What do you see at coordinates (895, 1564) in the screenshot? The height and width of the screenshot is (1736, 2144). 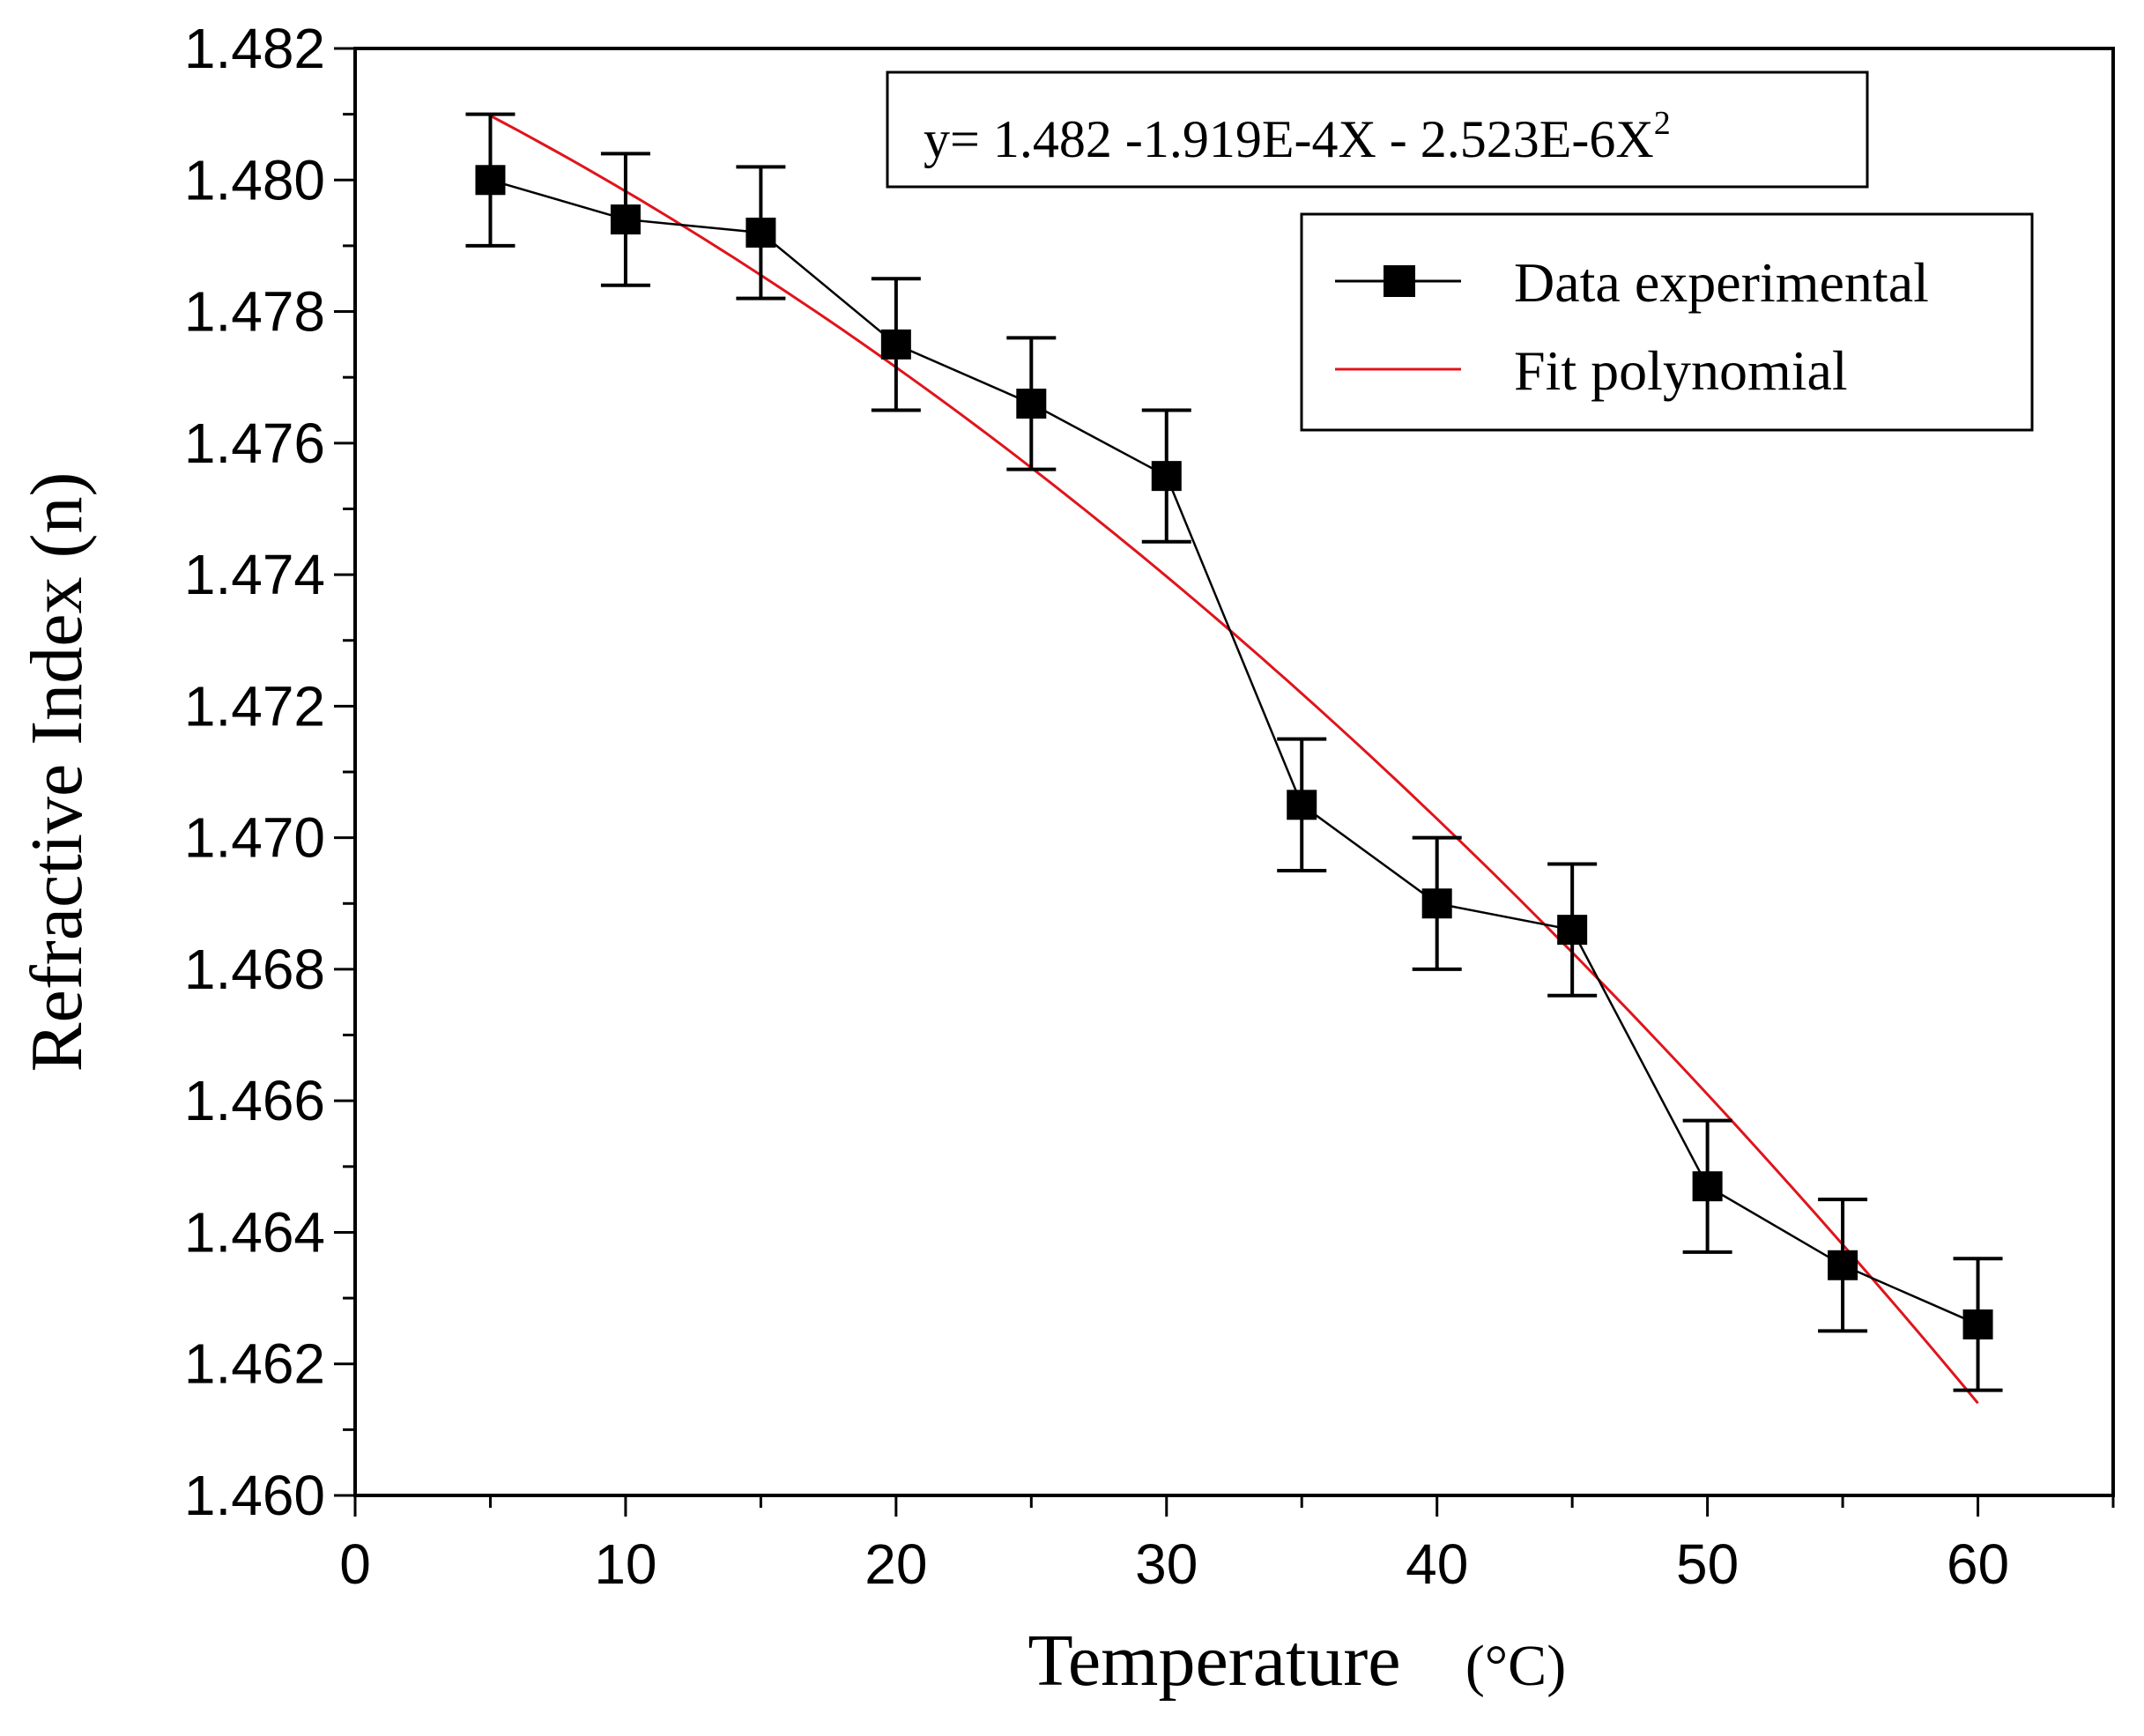 I see `x-tick-label: 20` at bounding box center [895, 1564].